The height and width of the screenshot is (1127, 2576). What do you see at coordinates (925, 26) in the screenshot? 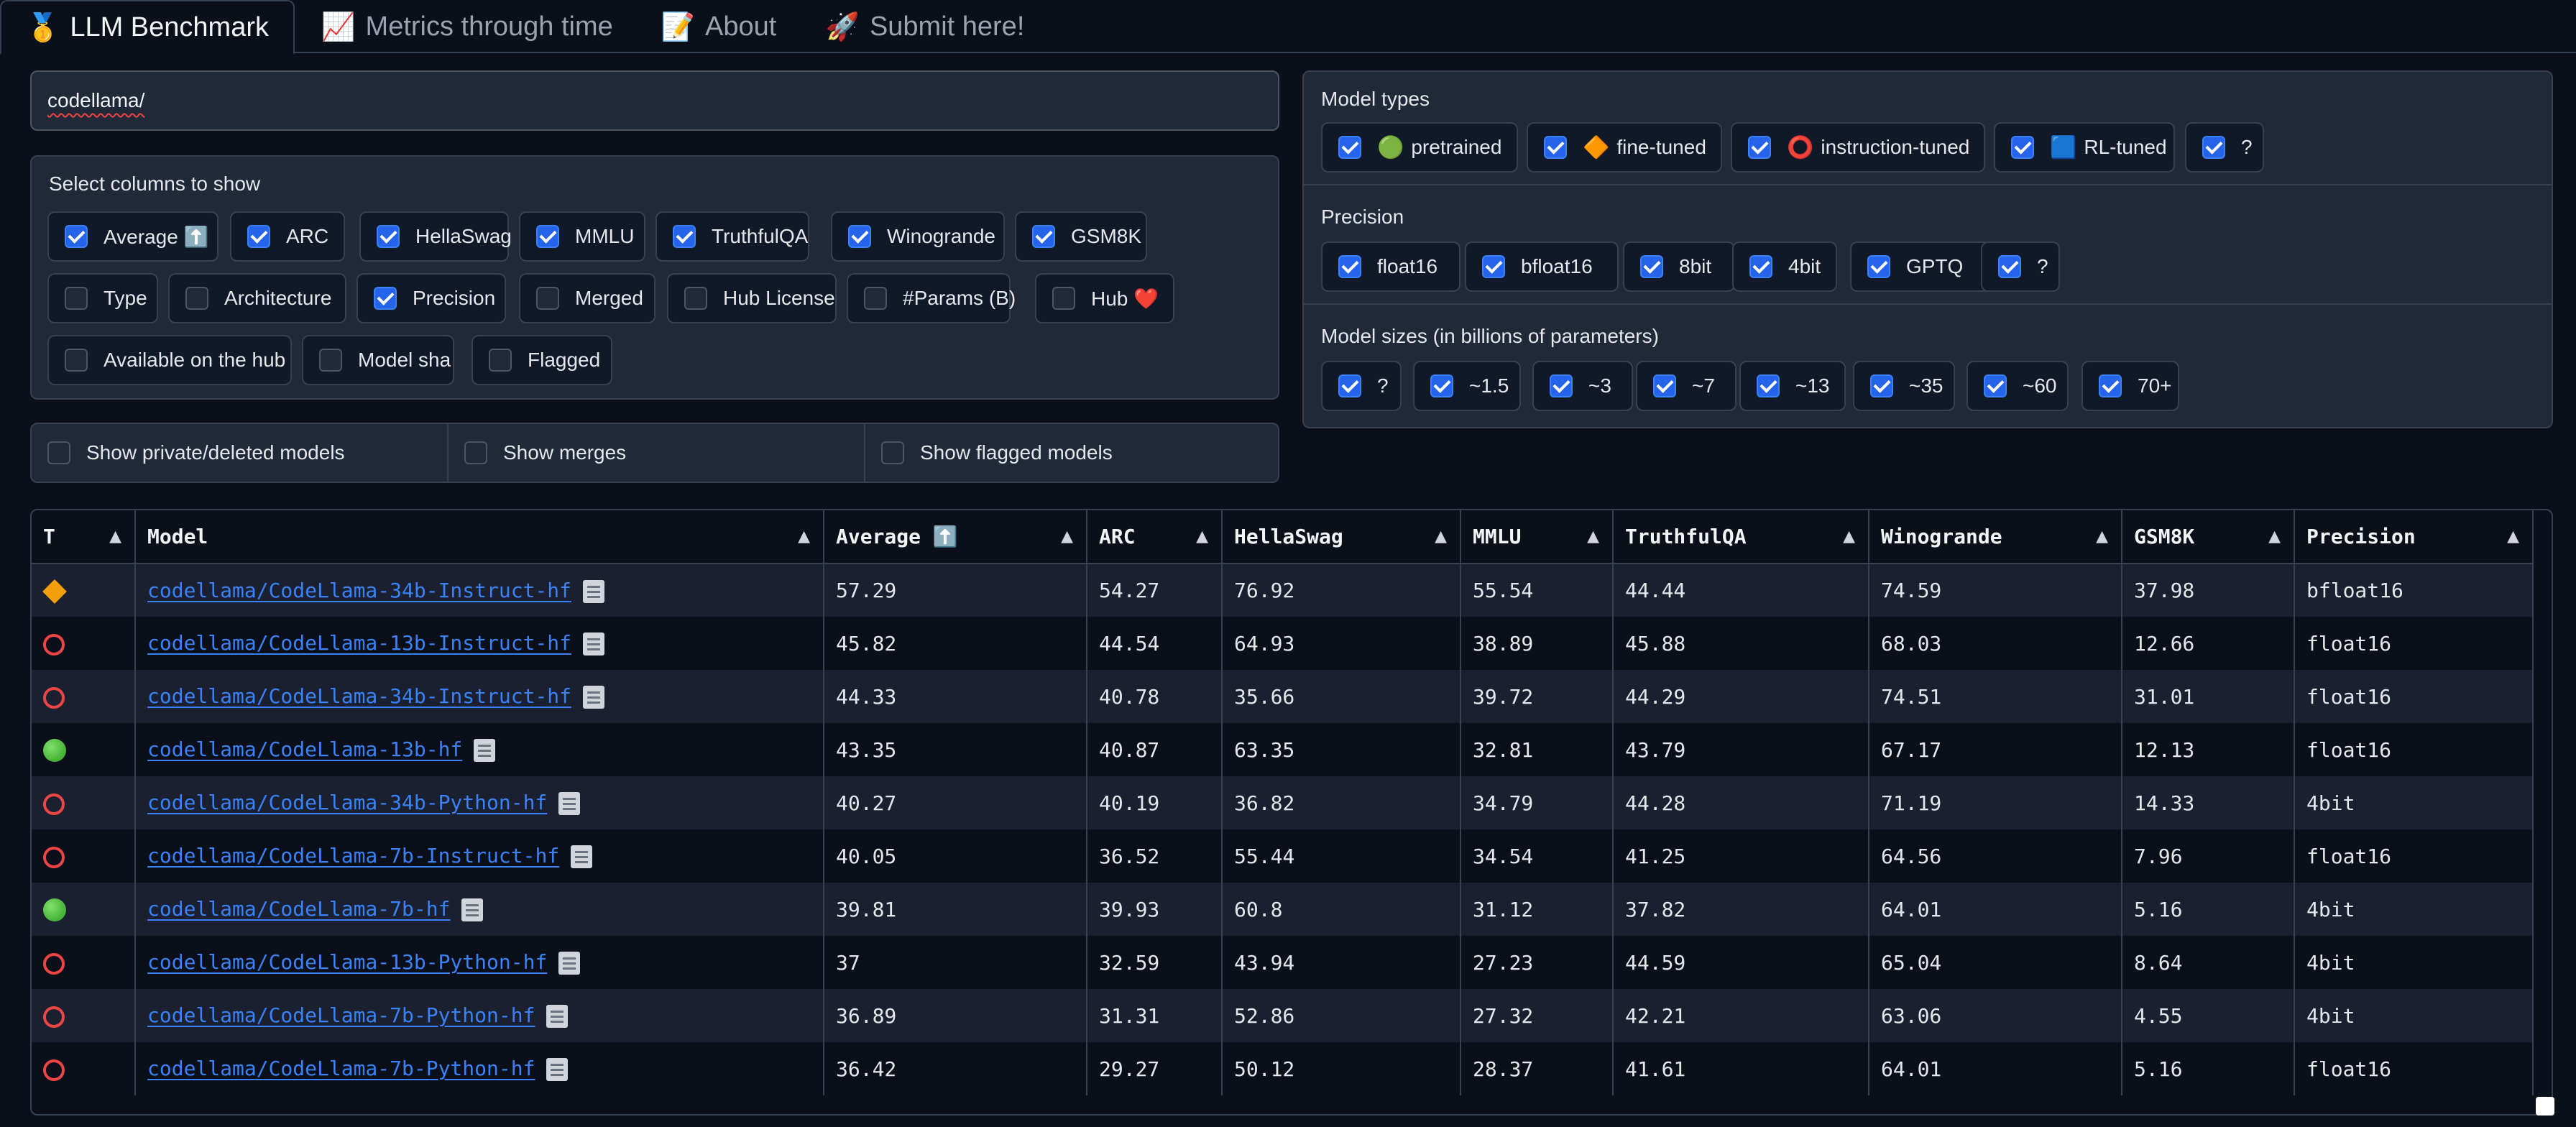
I see `tab-submit-here: 🚀 Submit here!` at bounding box center [925, 26].